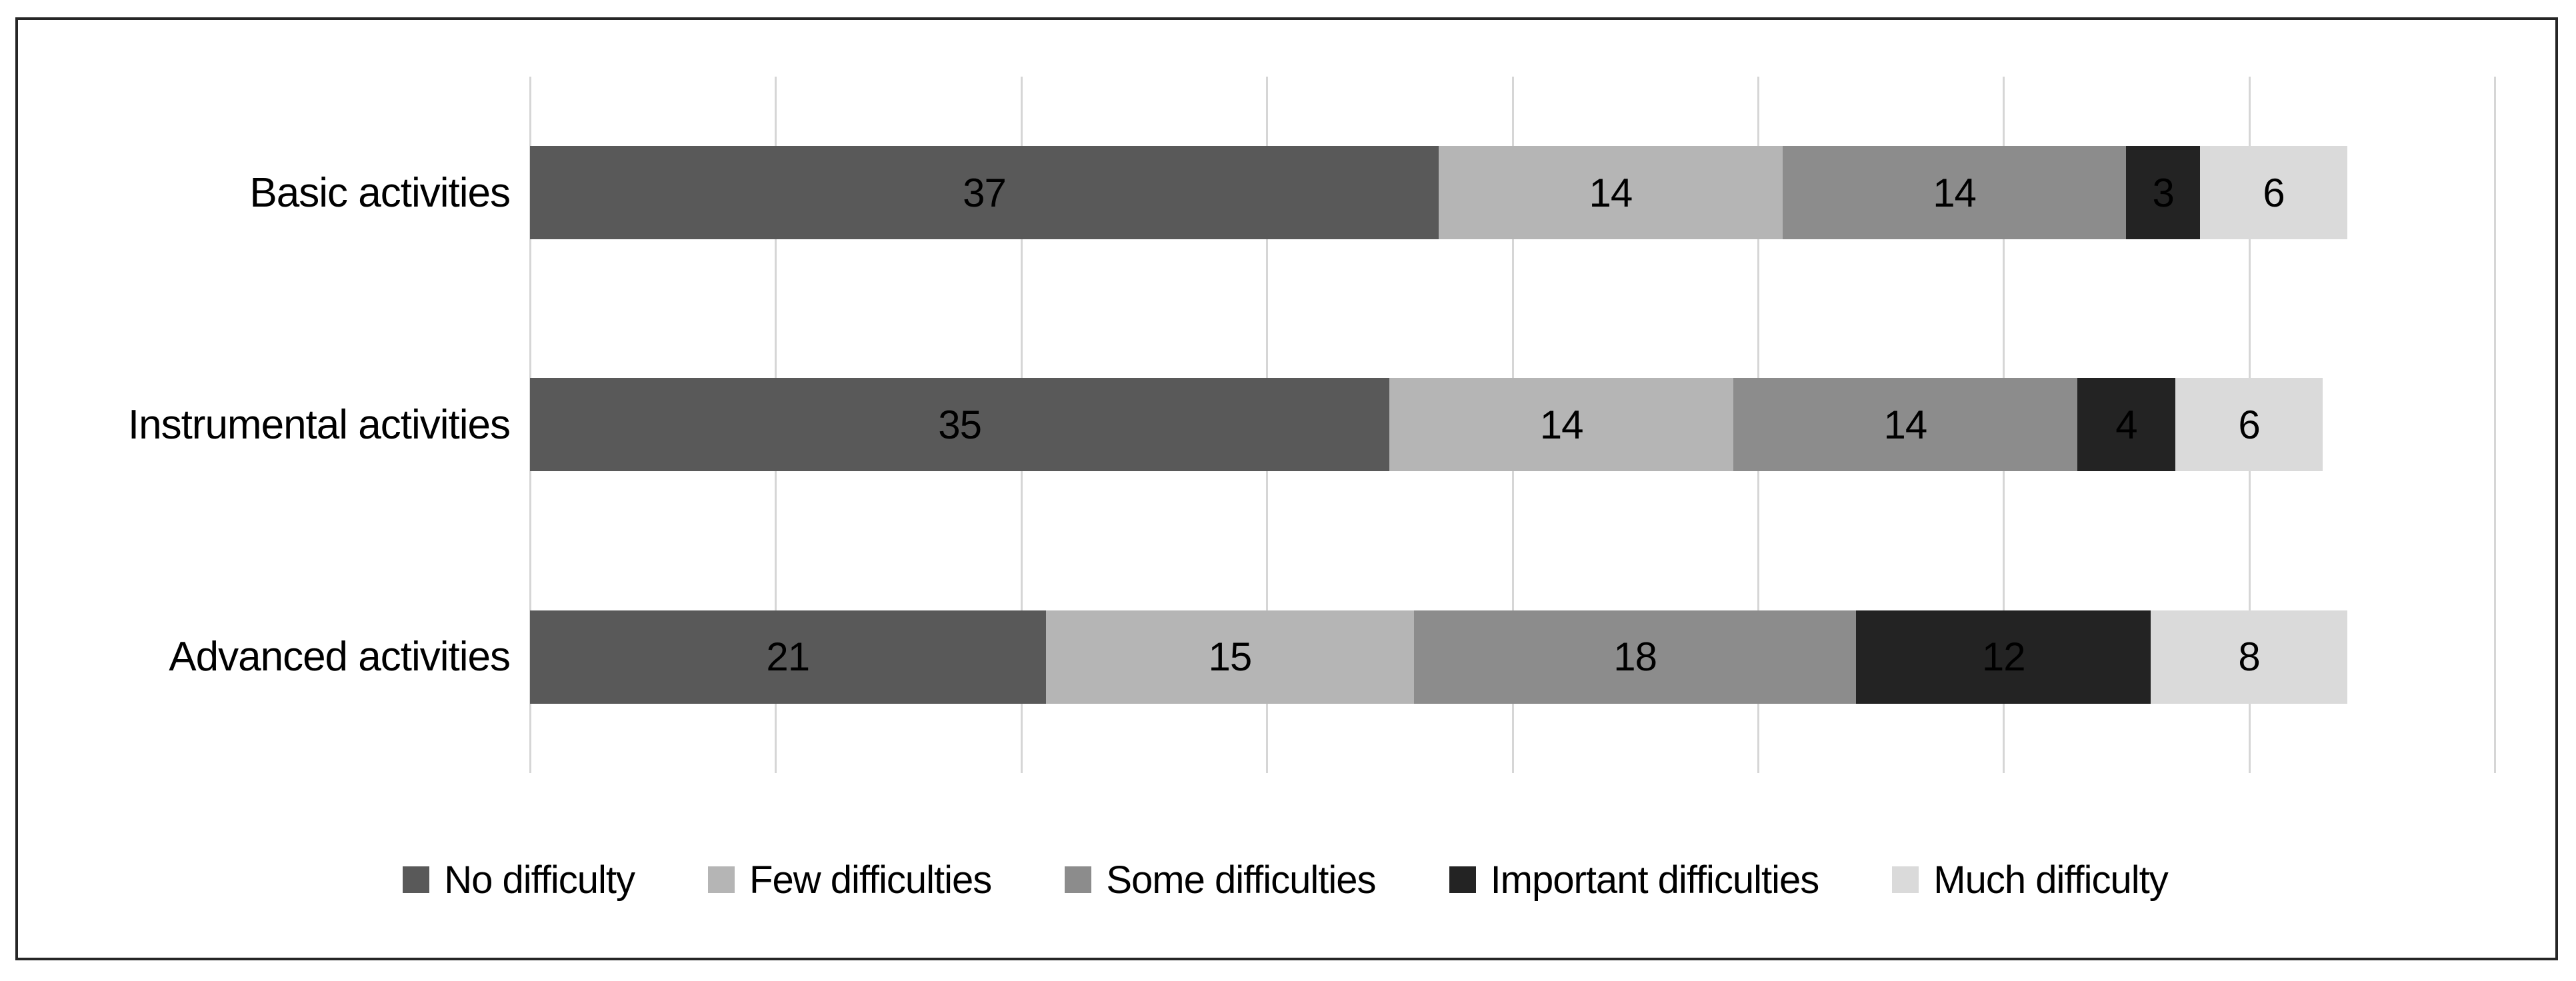  I want to click on category-label: Basic activities, so click(380, 192).